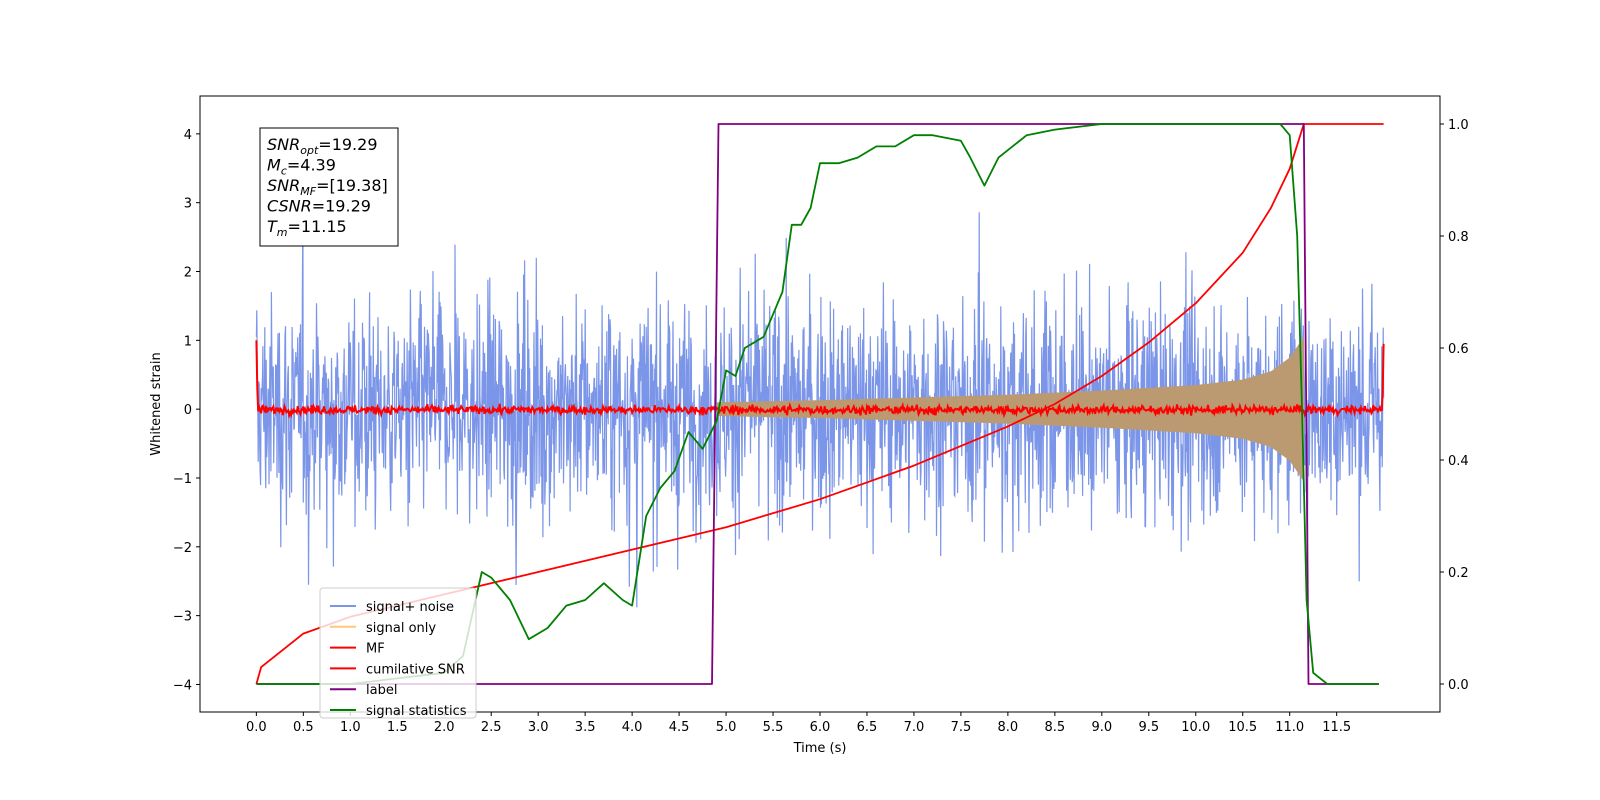 The height and width of the screenshot is (800, 1600). What do you see at coordinates (182, 685) in the screenshot?
I see `y-tick-label: −4` at bounding box center [182, 685].